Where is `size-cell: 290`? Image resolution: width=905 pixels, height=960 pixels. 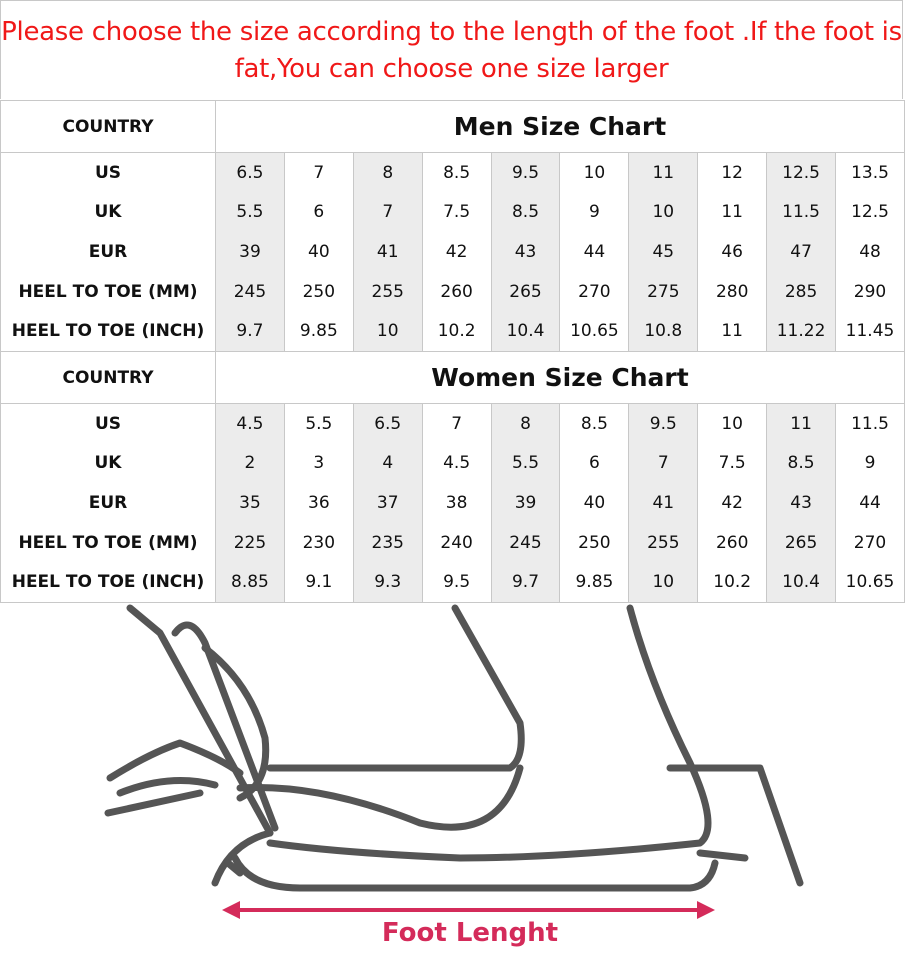 size-cell: 290 is located at coordinates (870, 291).